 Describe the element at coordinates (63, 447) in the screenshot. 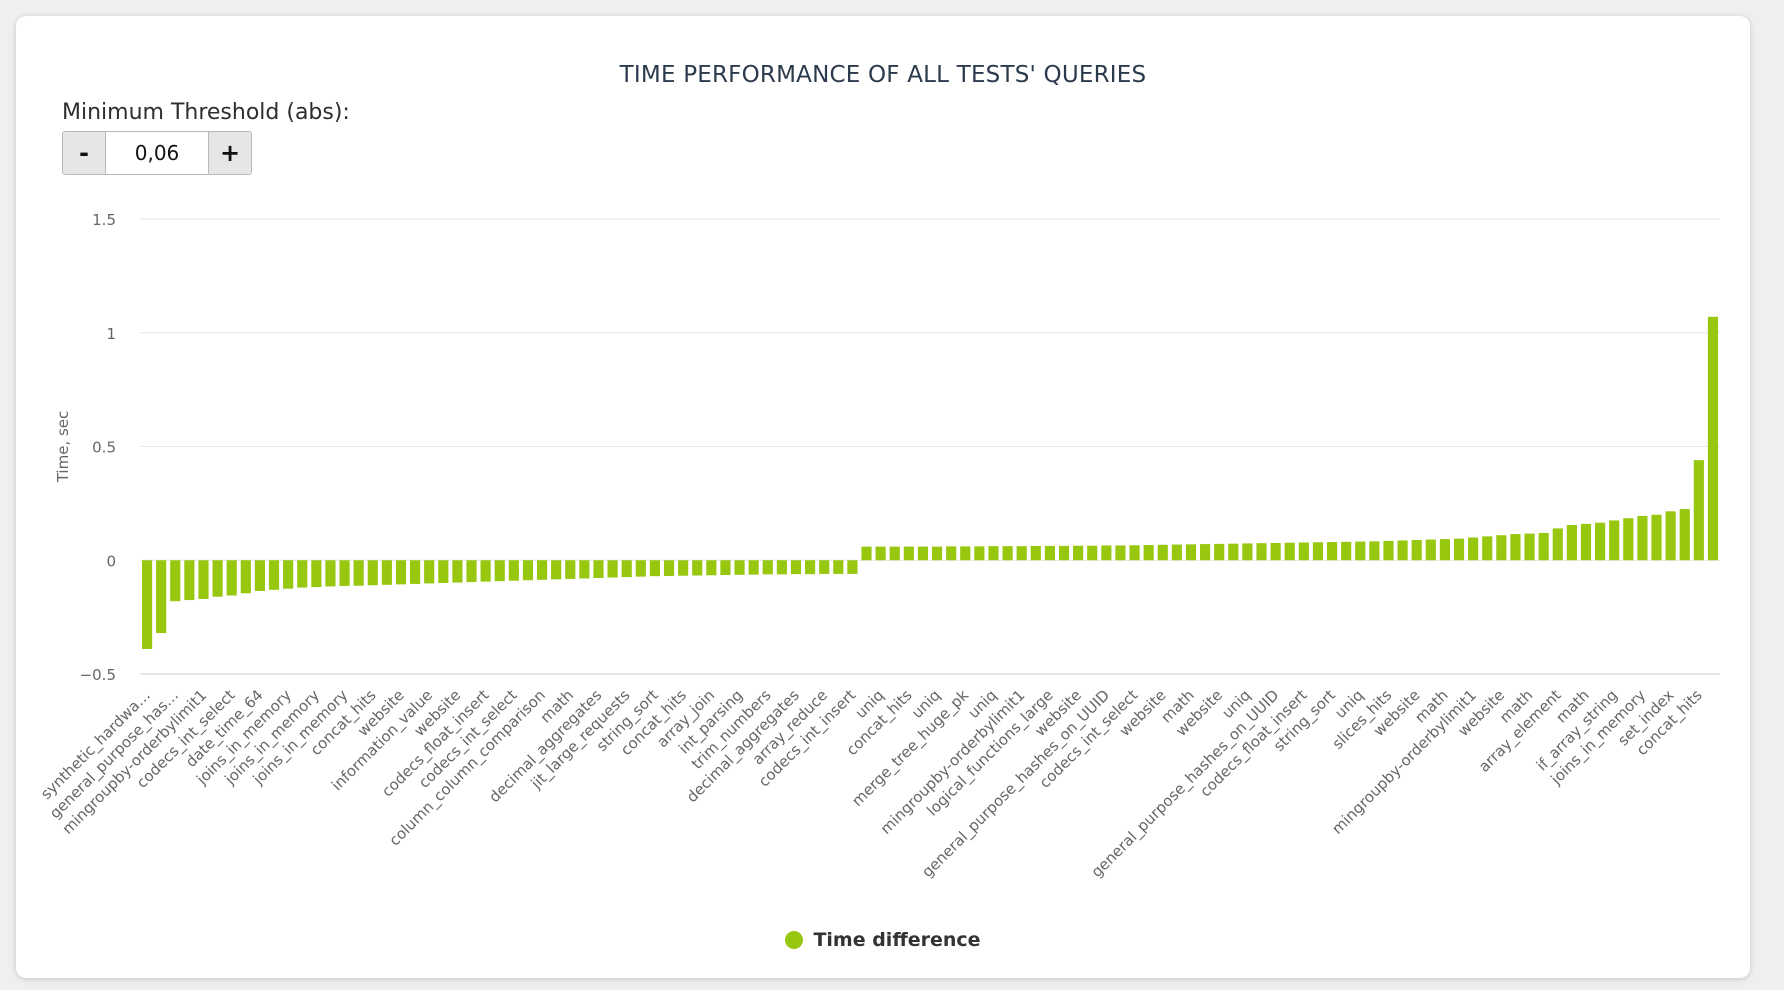

I see `y-axis-title: Time, sec` at that location.